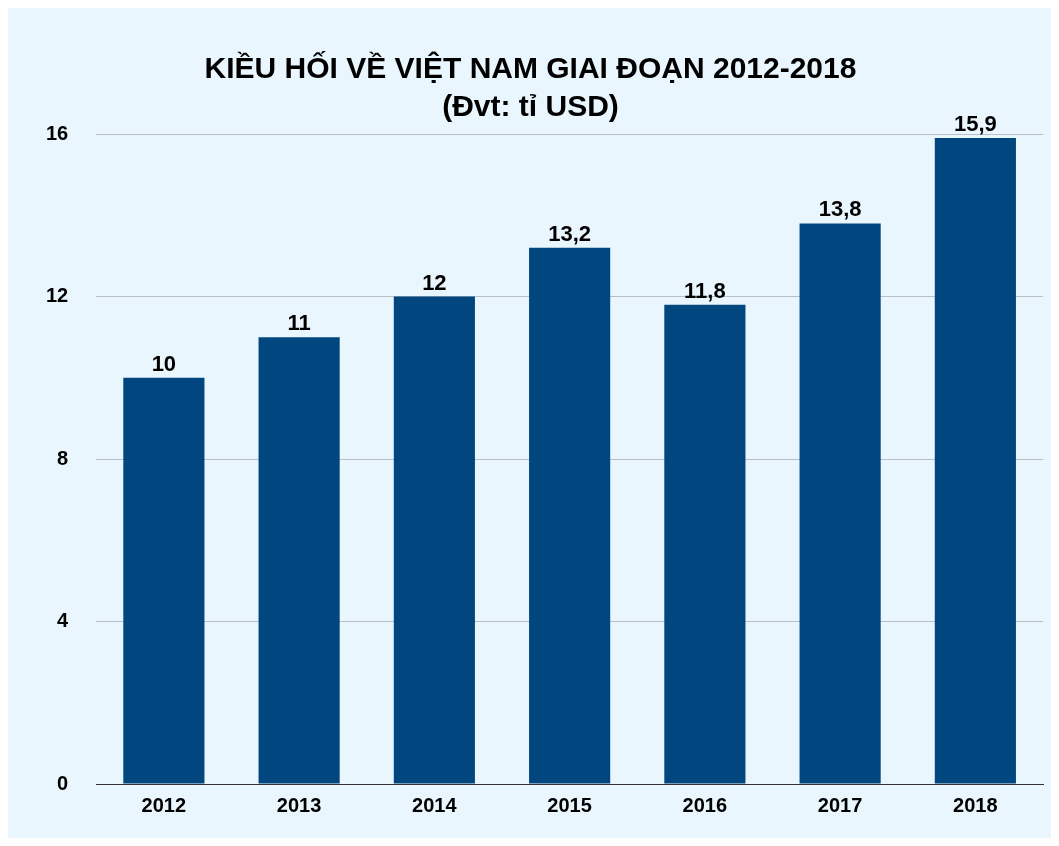 Image resolution: width=1059 pixels, height=846 pixels. I want to click on data-label: 13,8, so click(840, 209).